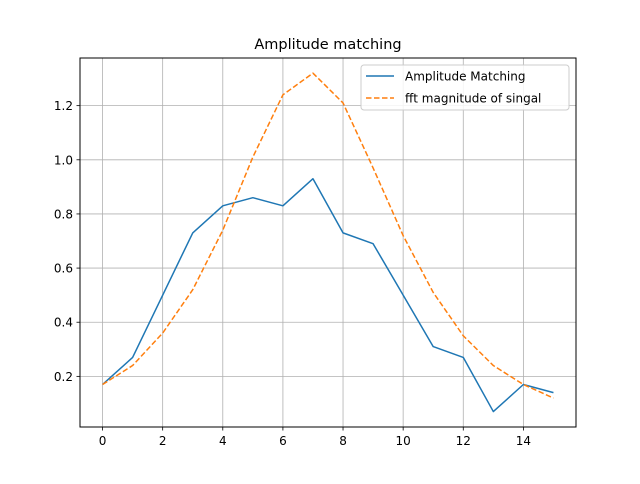 The height and width of the screenshot is (484, 640). Describe the element at coordinates (523, 441) in the screenshot. I see `x-tick-label: 14` at that location.